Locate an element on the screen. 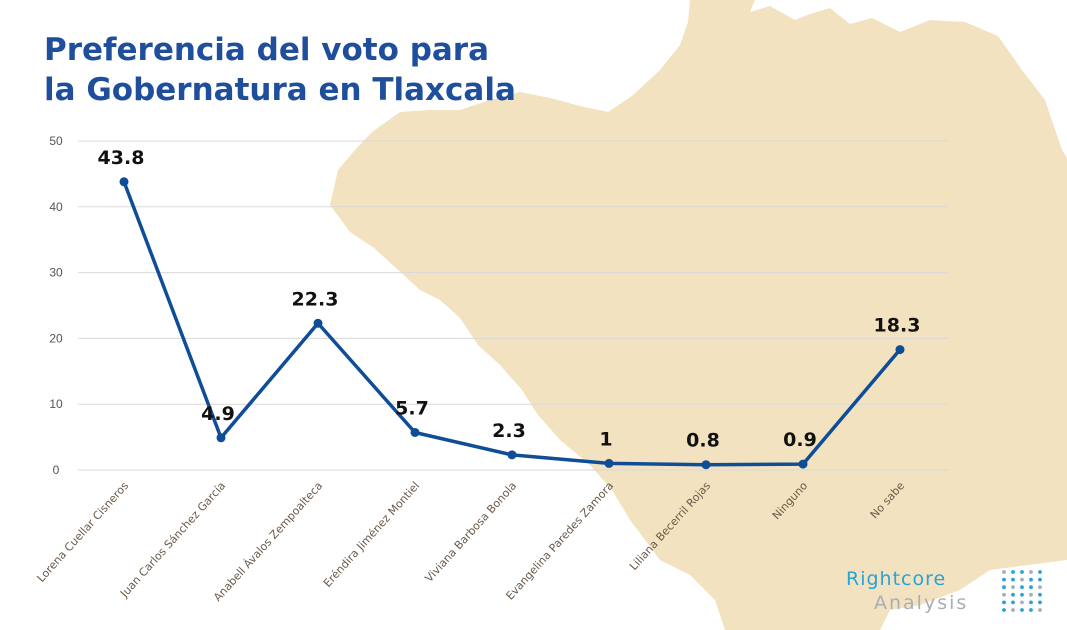 The height and width of the screenshot is (630, 1067). x-tick-label: No sabe is located at coordinates (888, 500).